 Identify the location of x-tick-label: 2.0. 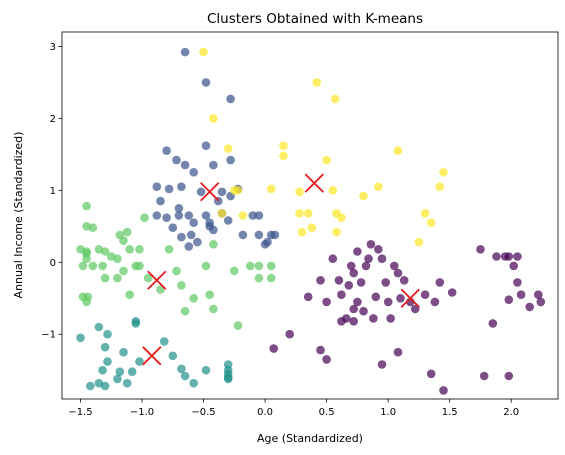
(511, 412).